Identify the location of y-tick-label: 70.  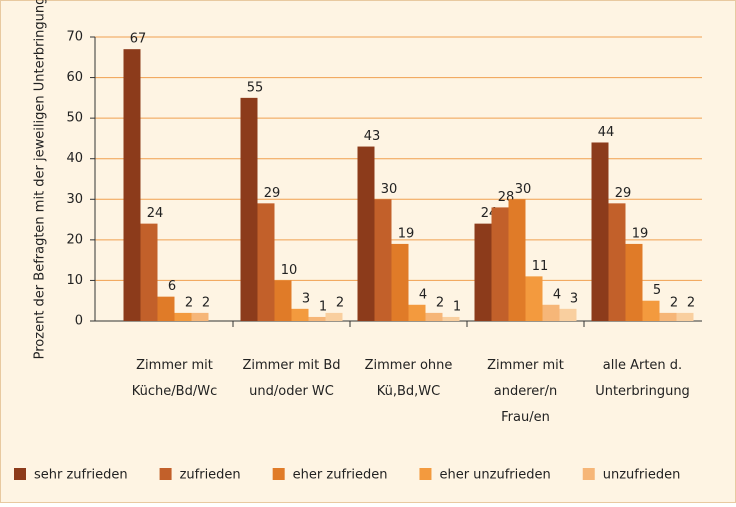
(74, 37).